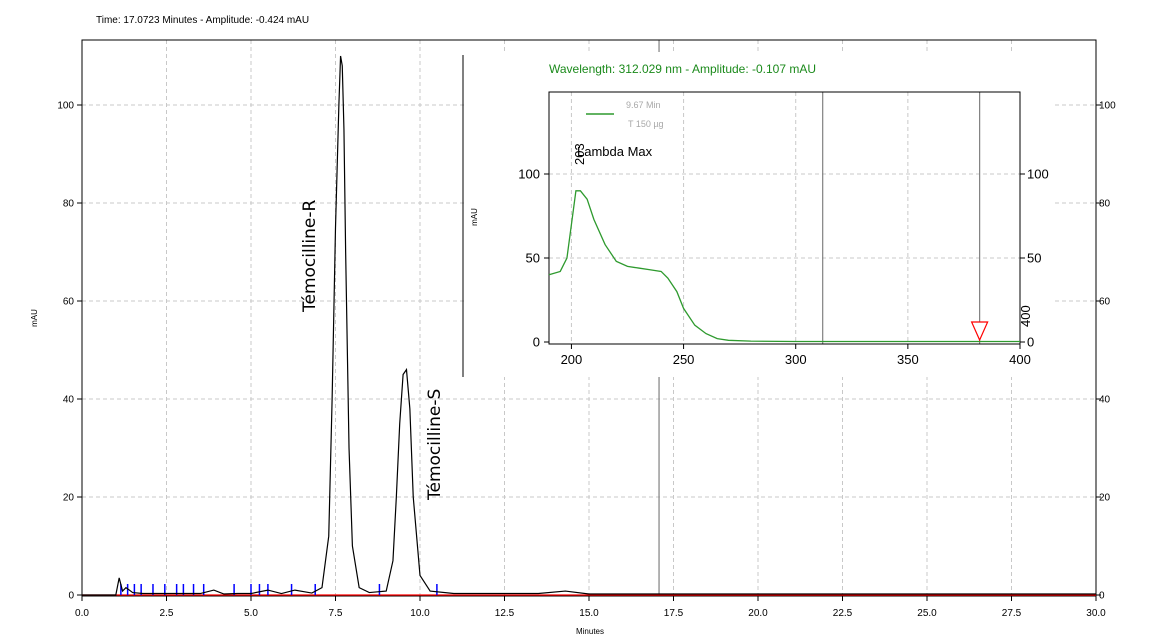  I want to click on x-tick-label: 22.5, so click(843, 613).